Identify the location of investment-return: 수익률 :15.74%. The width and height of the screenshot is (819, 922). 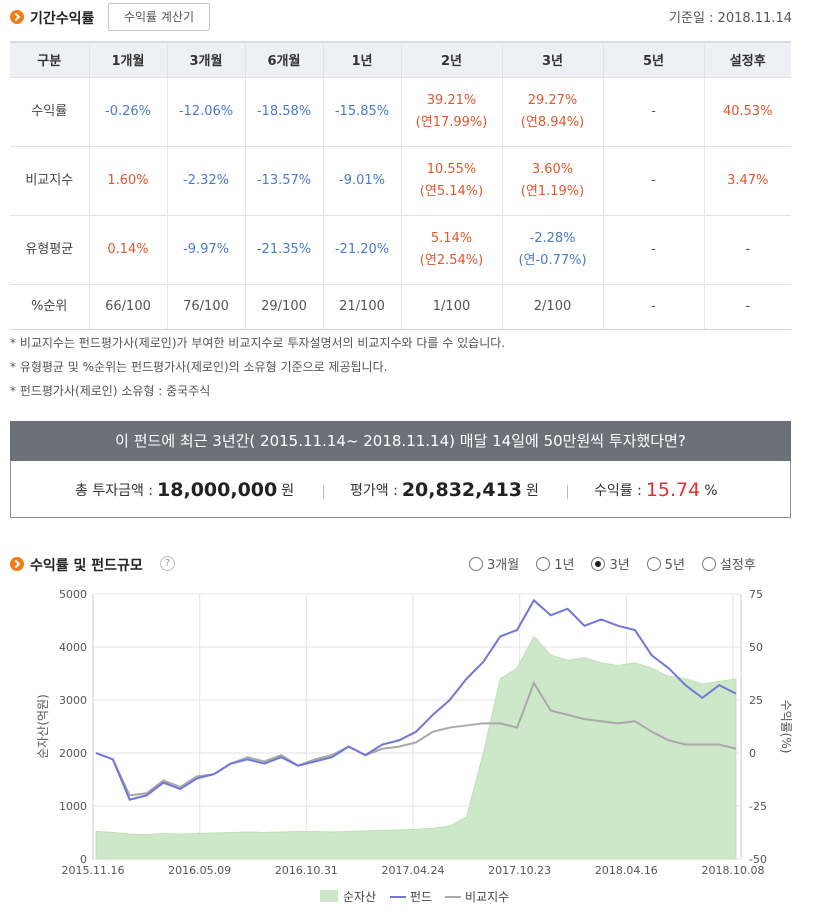
(656, 490).